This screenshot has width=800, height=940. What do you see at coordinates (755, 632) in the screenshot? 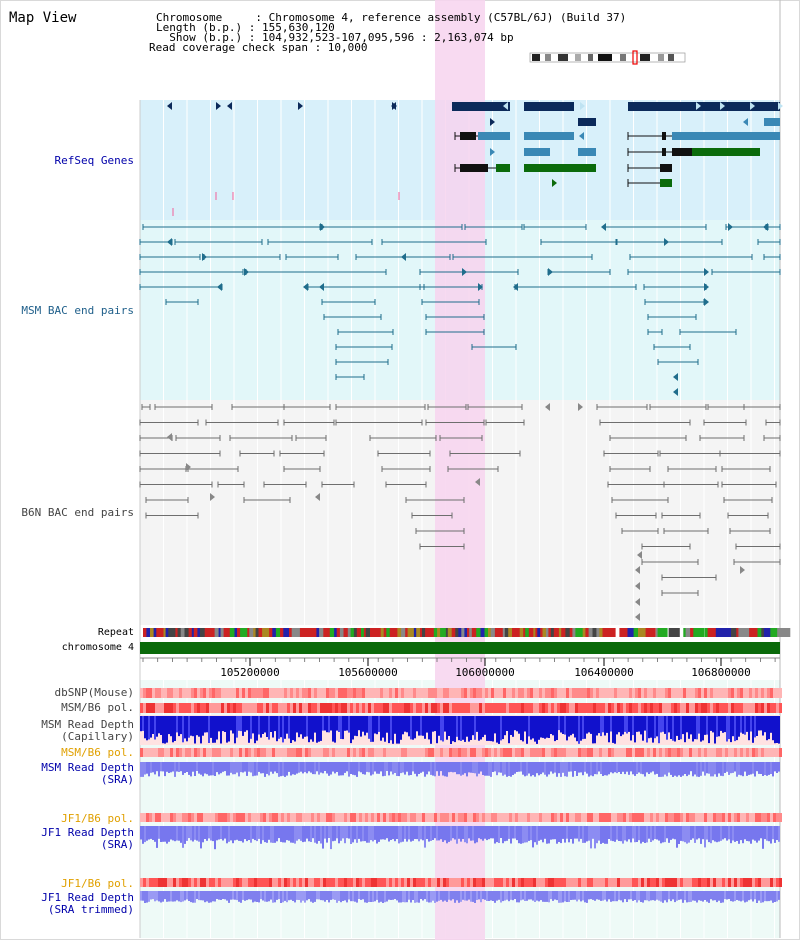
I see `repeat-element` at bounding box center [755, 632].